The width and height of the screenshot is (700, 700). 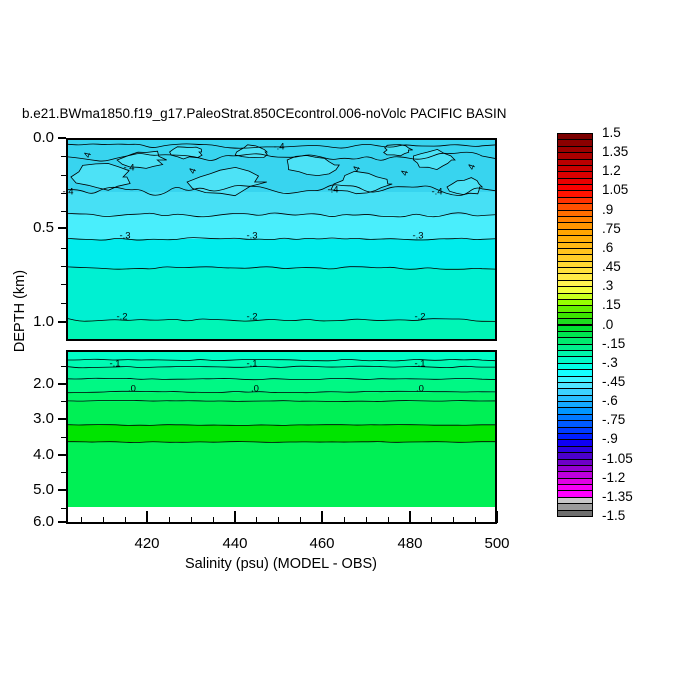 What do you see at coordinates (43, 418) in the screenshot?
I see `y-tick-label: 3.0` at bounding box center [43, 418].